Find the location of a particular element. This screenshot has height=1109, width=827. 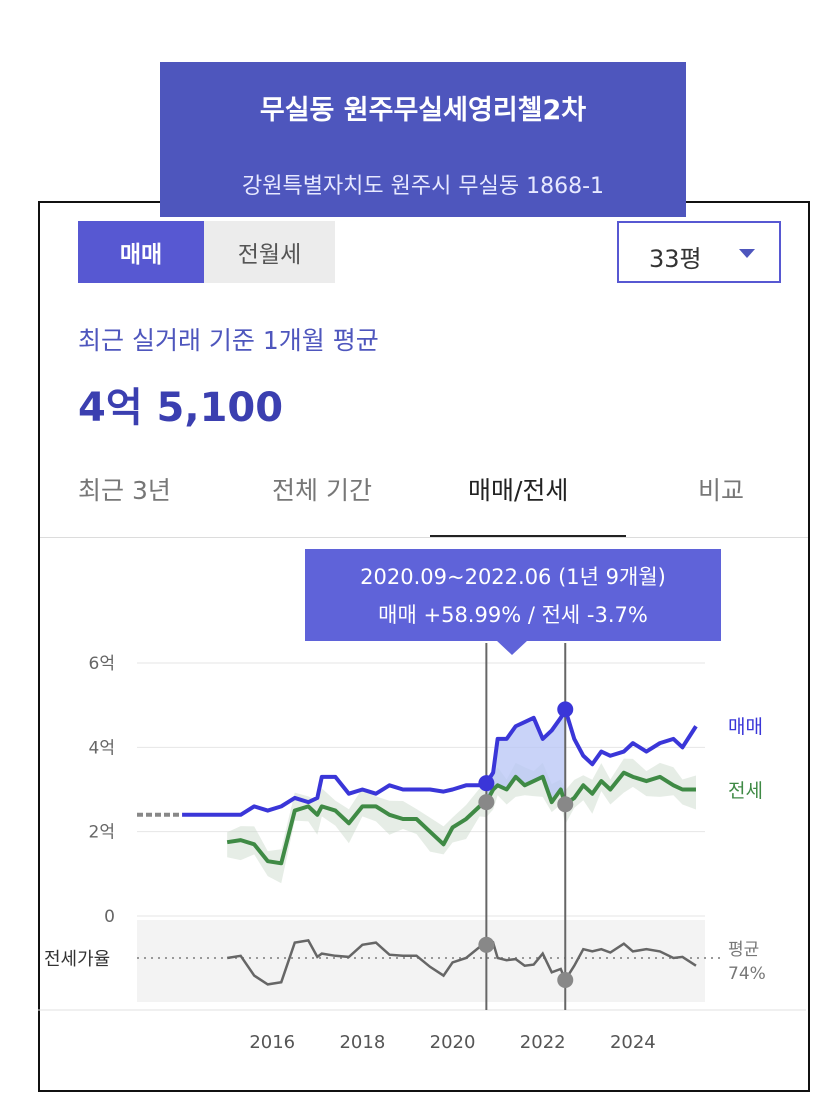

sale-start-point is located at coordinates (486, 783).